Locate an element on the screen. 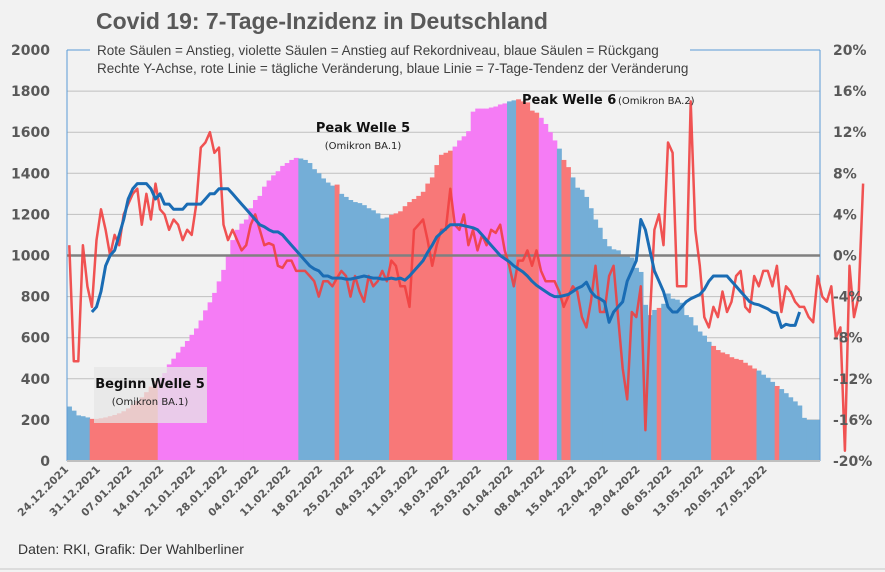 This screenshot has width=885, height=572. y-tick-label: 1400 is located at coordinates (30, 174).